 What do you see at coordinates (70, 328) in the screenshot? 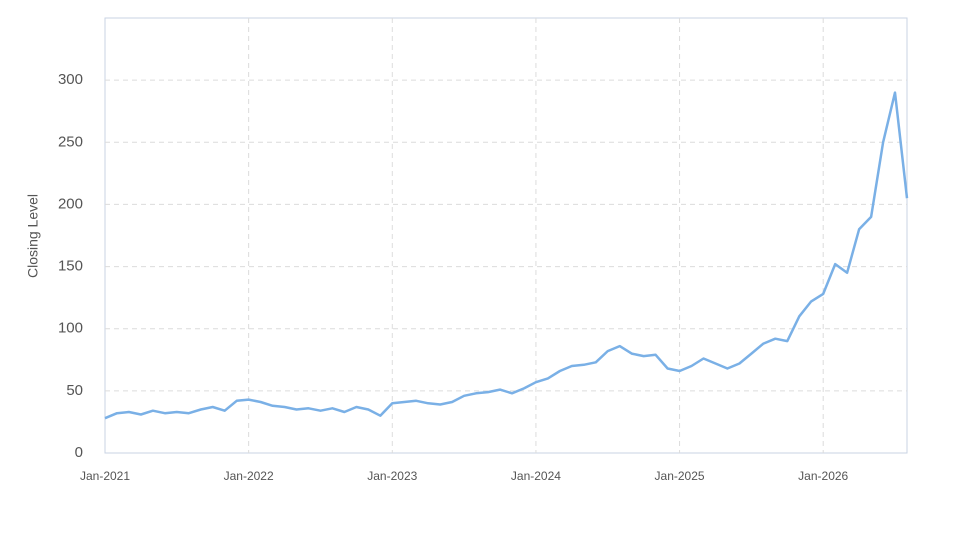
I see `y-tick-label: 100` at bounding box center [70, 328].